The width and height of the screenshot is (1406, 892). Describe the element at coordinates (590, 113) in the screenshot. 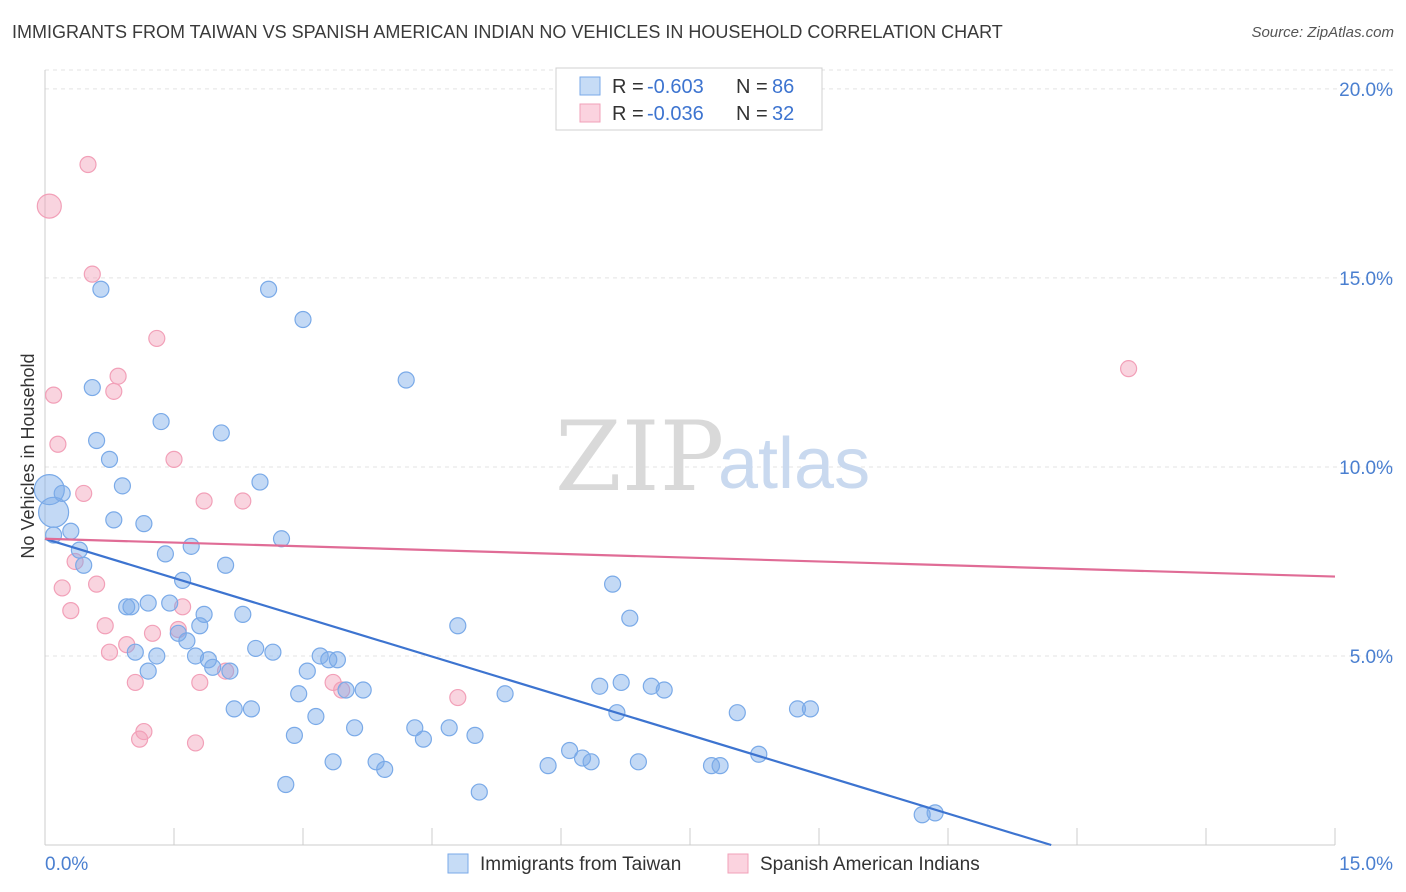

I see `legend-swatch-spanish` at that location.